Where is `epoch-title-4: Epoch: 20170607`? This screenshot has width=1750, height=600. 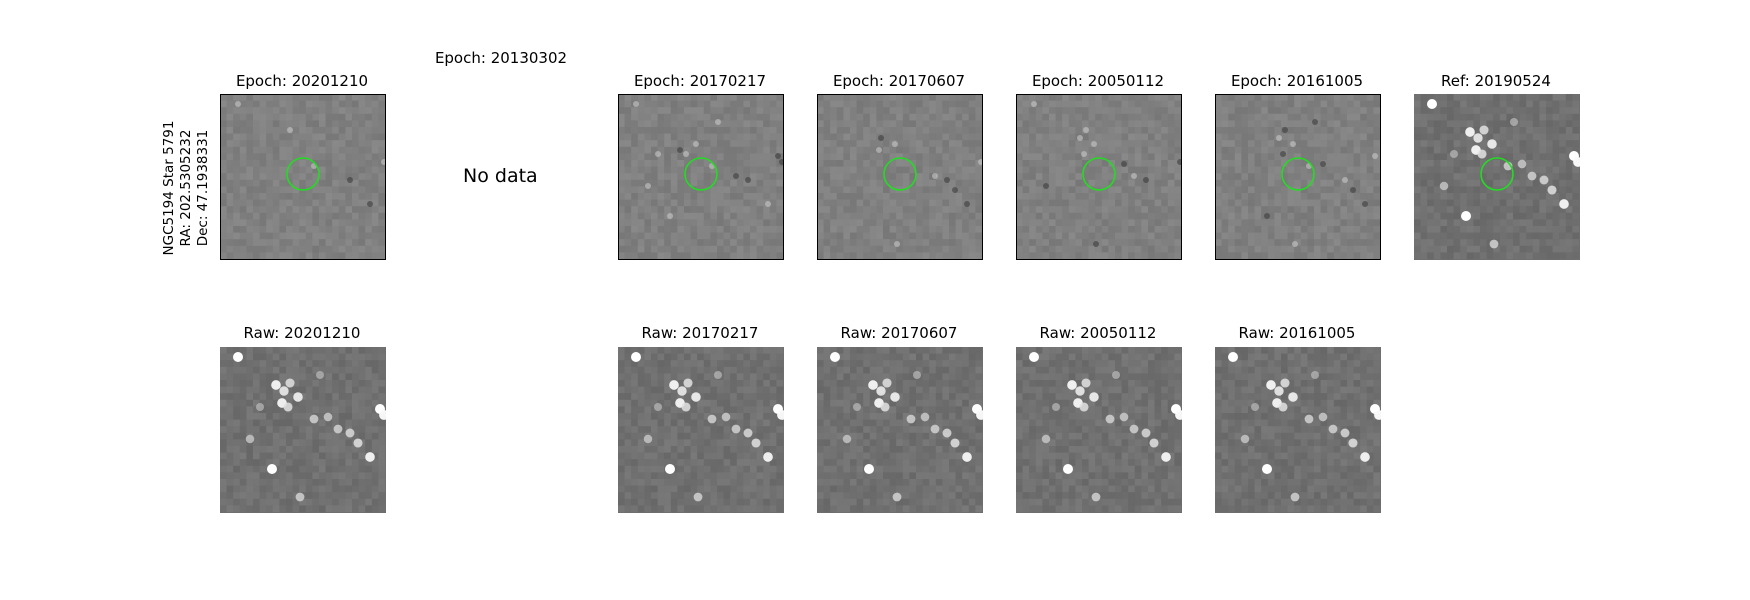
epoch-title-4: Epoch: 20170607 is located at coordinates (899, 81).